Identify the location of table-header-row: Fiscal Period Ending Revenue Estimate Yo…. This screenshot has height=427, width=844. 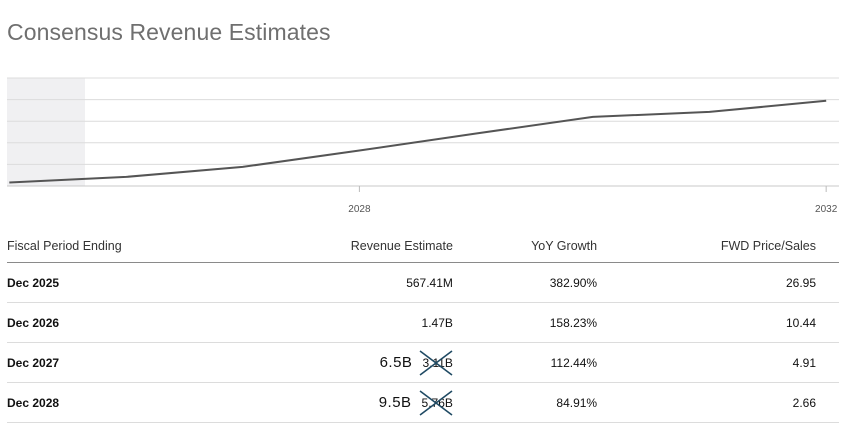
(423, 246).